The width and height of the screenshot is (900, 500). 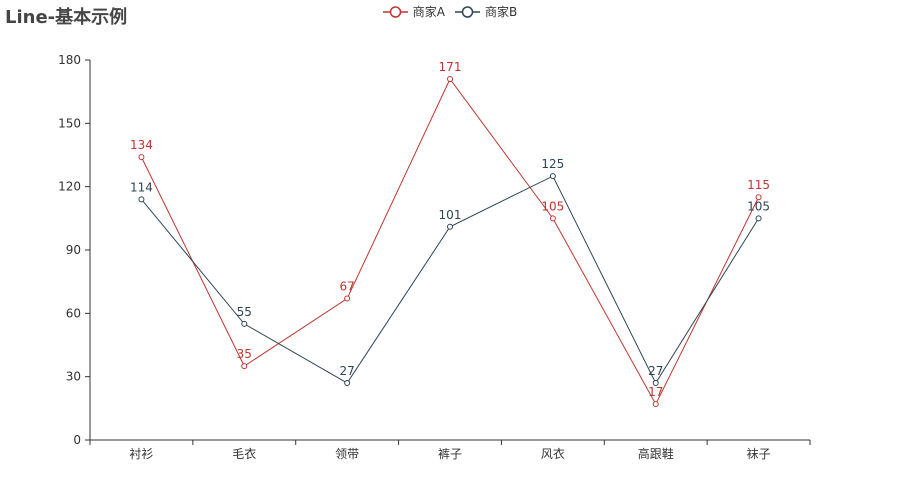 I want to click on x-tick-label: 袜子, so click(x=759, y=454).